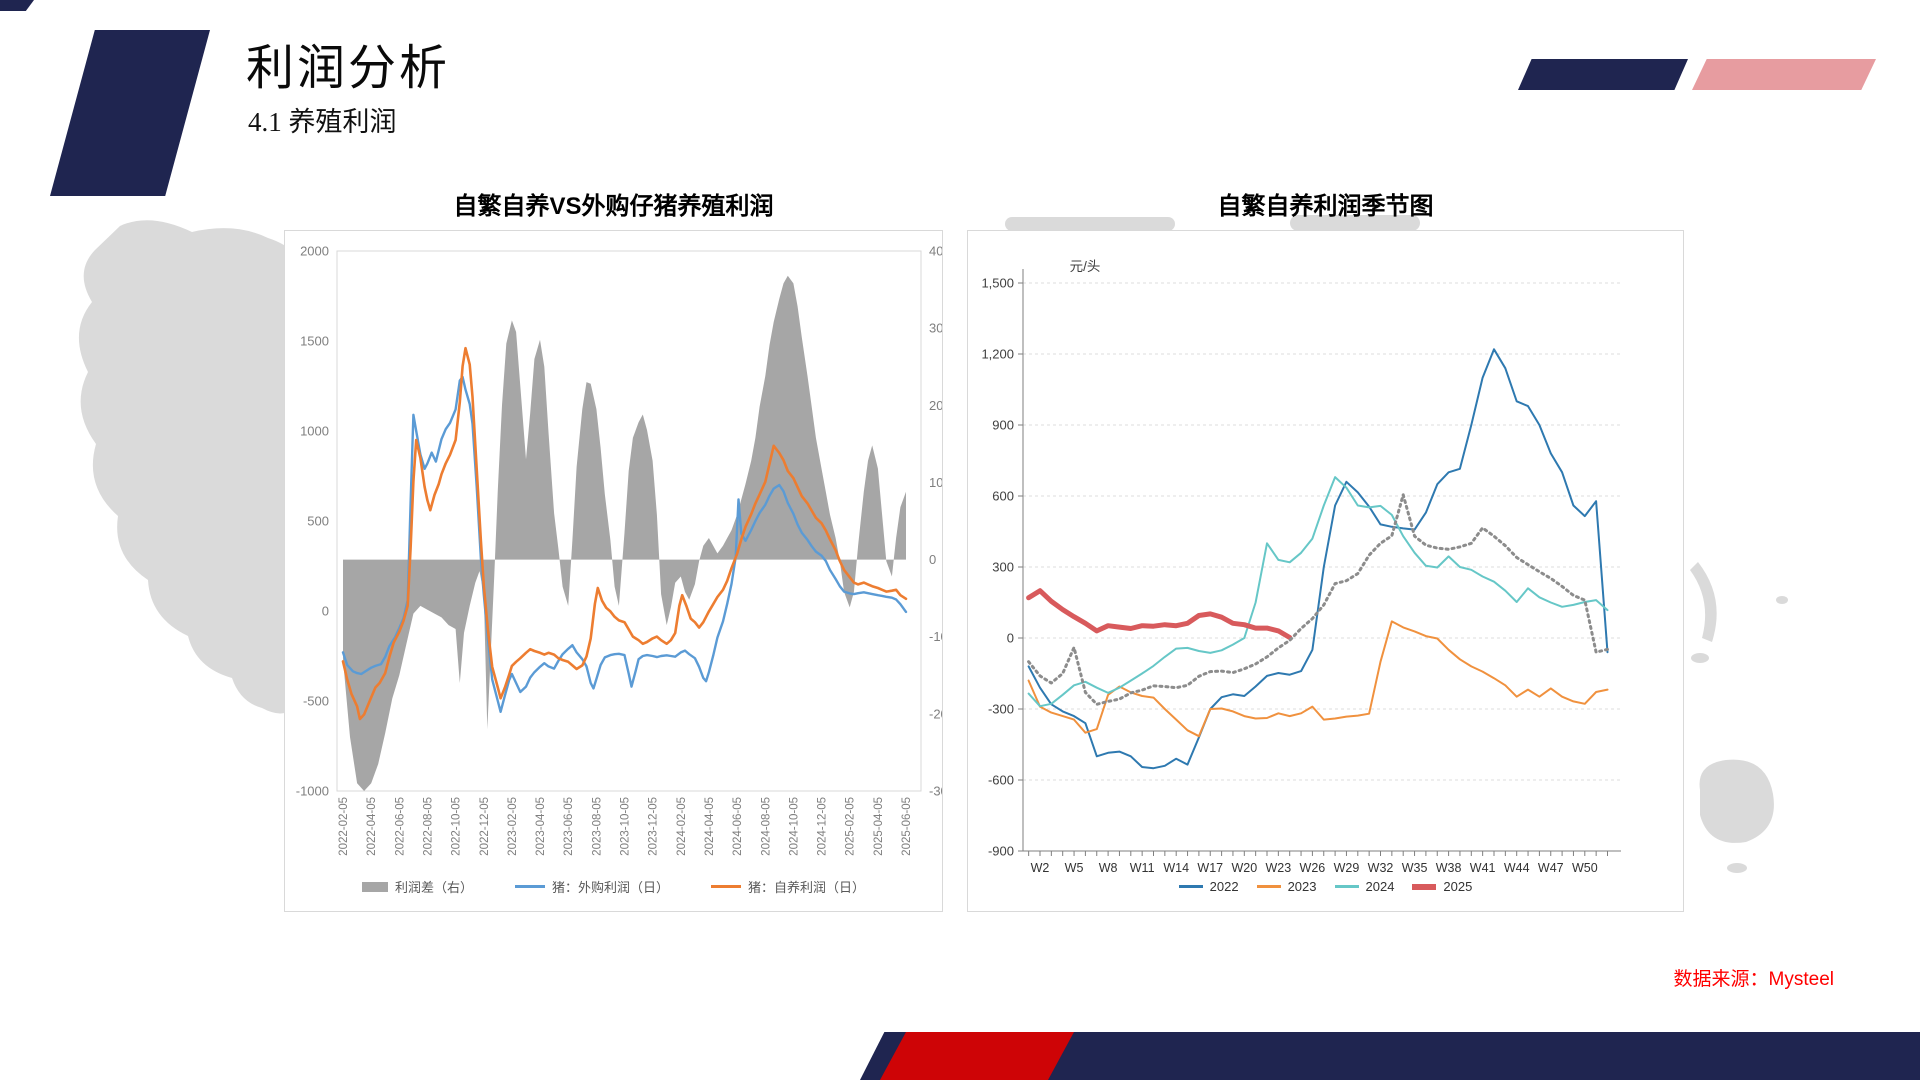 Image resolution: width=1920 pixels, height=1080 pixels. What do you see at coordinates (1703, 602) in the screenshot?
I see `map-swoosh` at bounding box center [1703, 602].